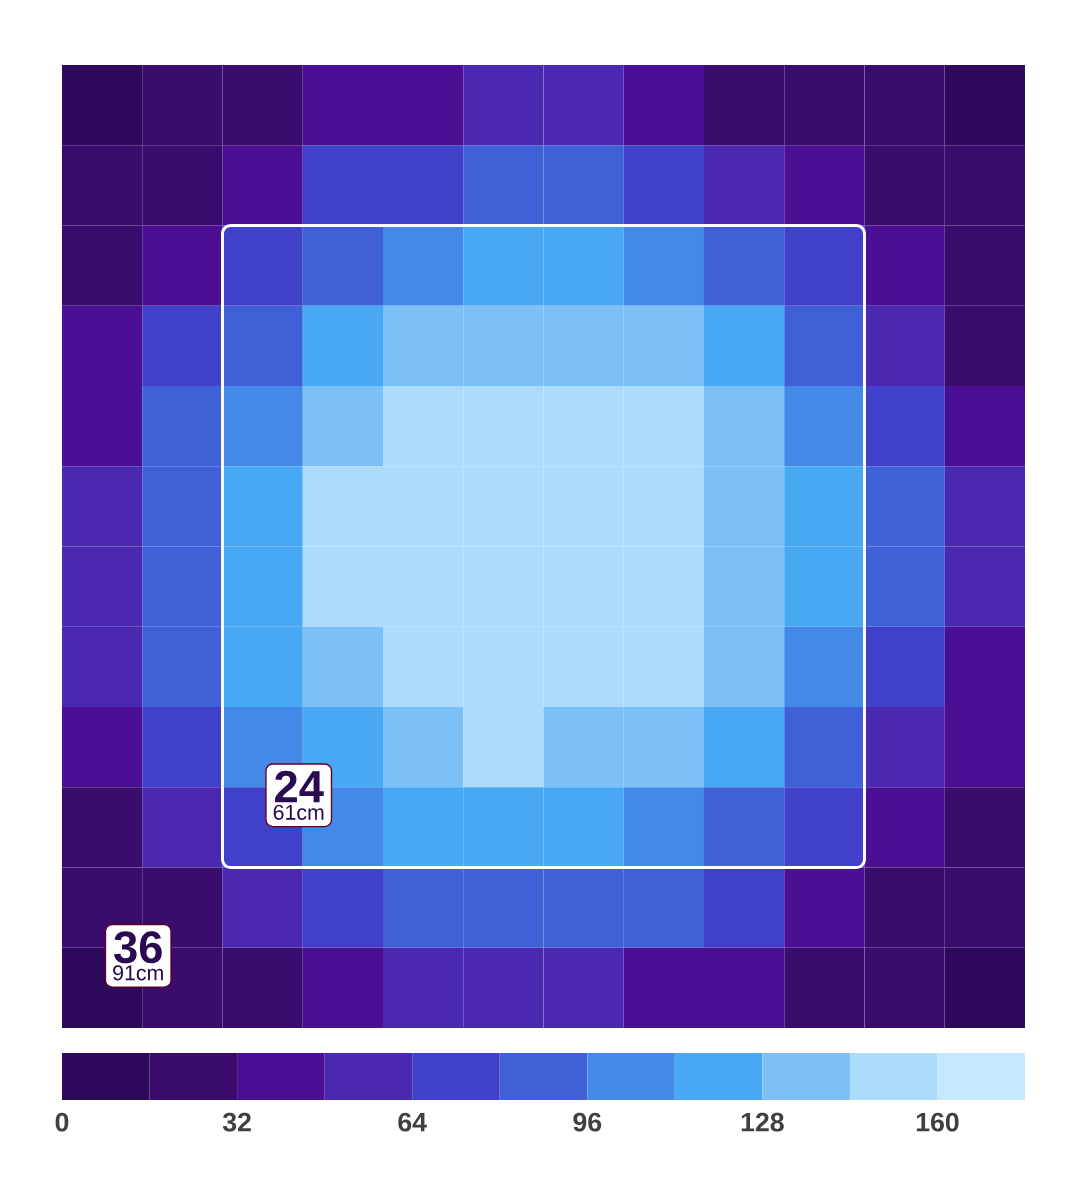  I want to click on color-bar-label: 160, so click(937, 1122).